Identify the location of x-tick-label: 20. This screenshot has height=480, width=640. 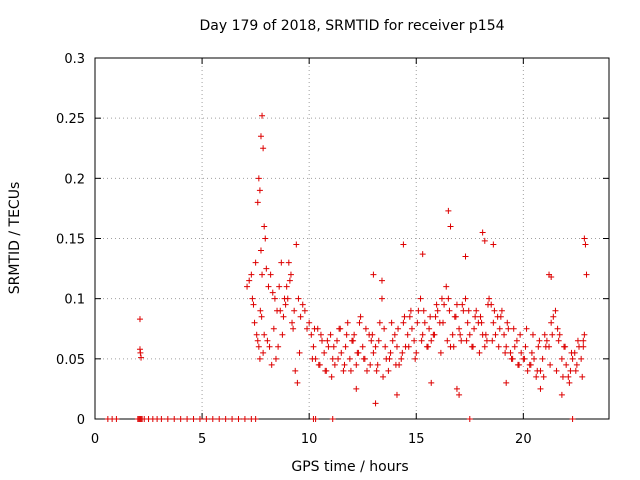
(523, 439).